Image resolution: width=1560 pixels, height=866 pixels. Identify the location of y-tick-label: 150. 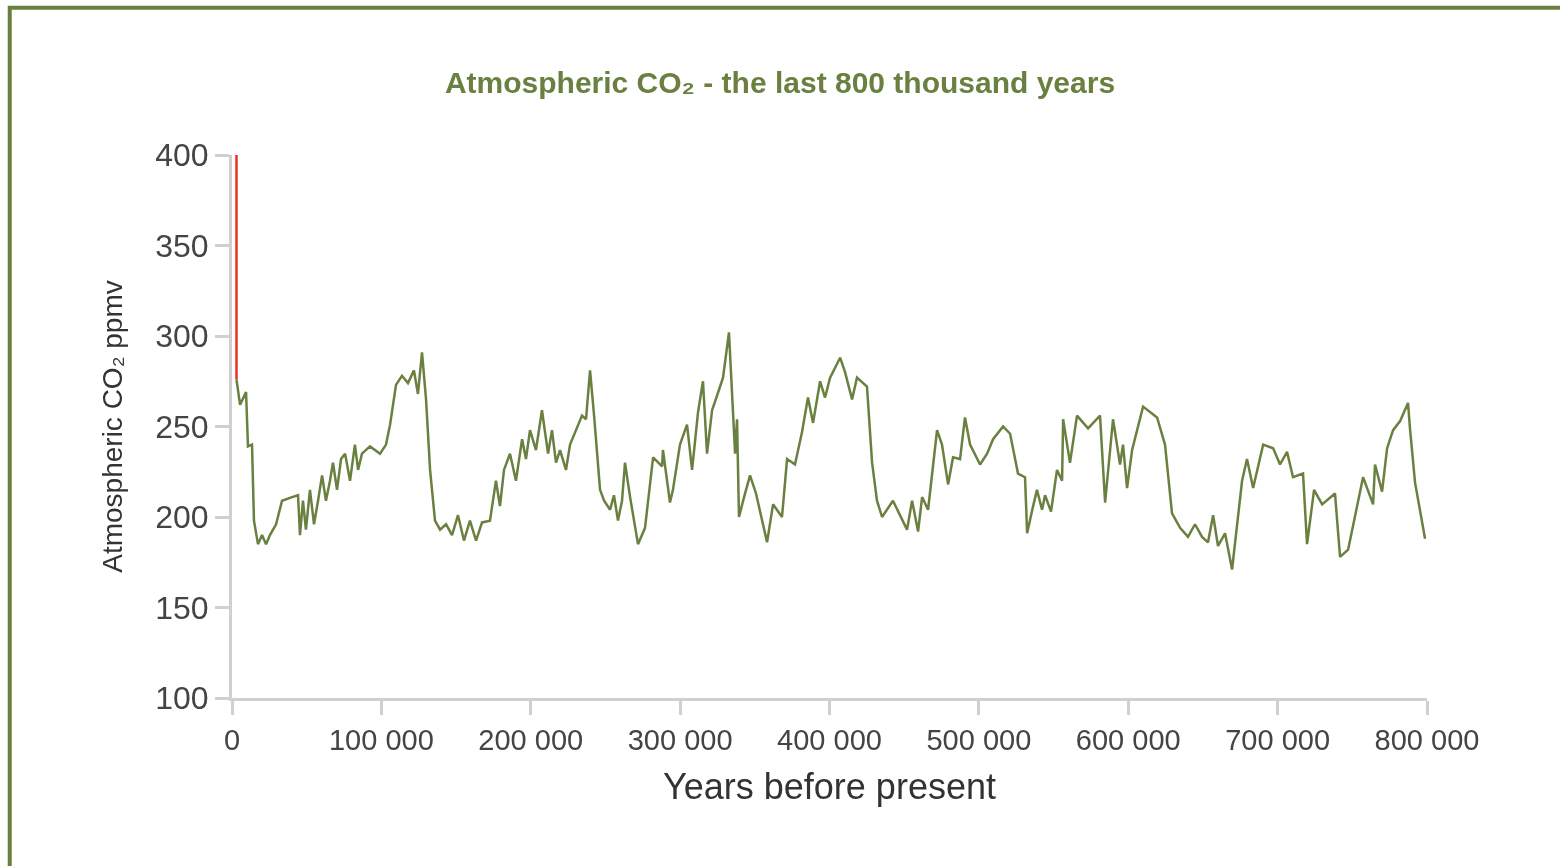
(182, 607).